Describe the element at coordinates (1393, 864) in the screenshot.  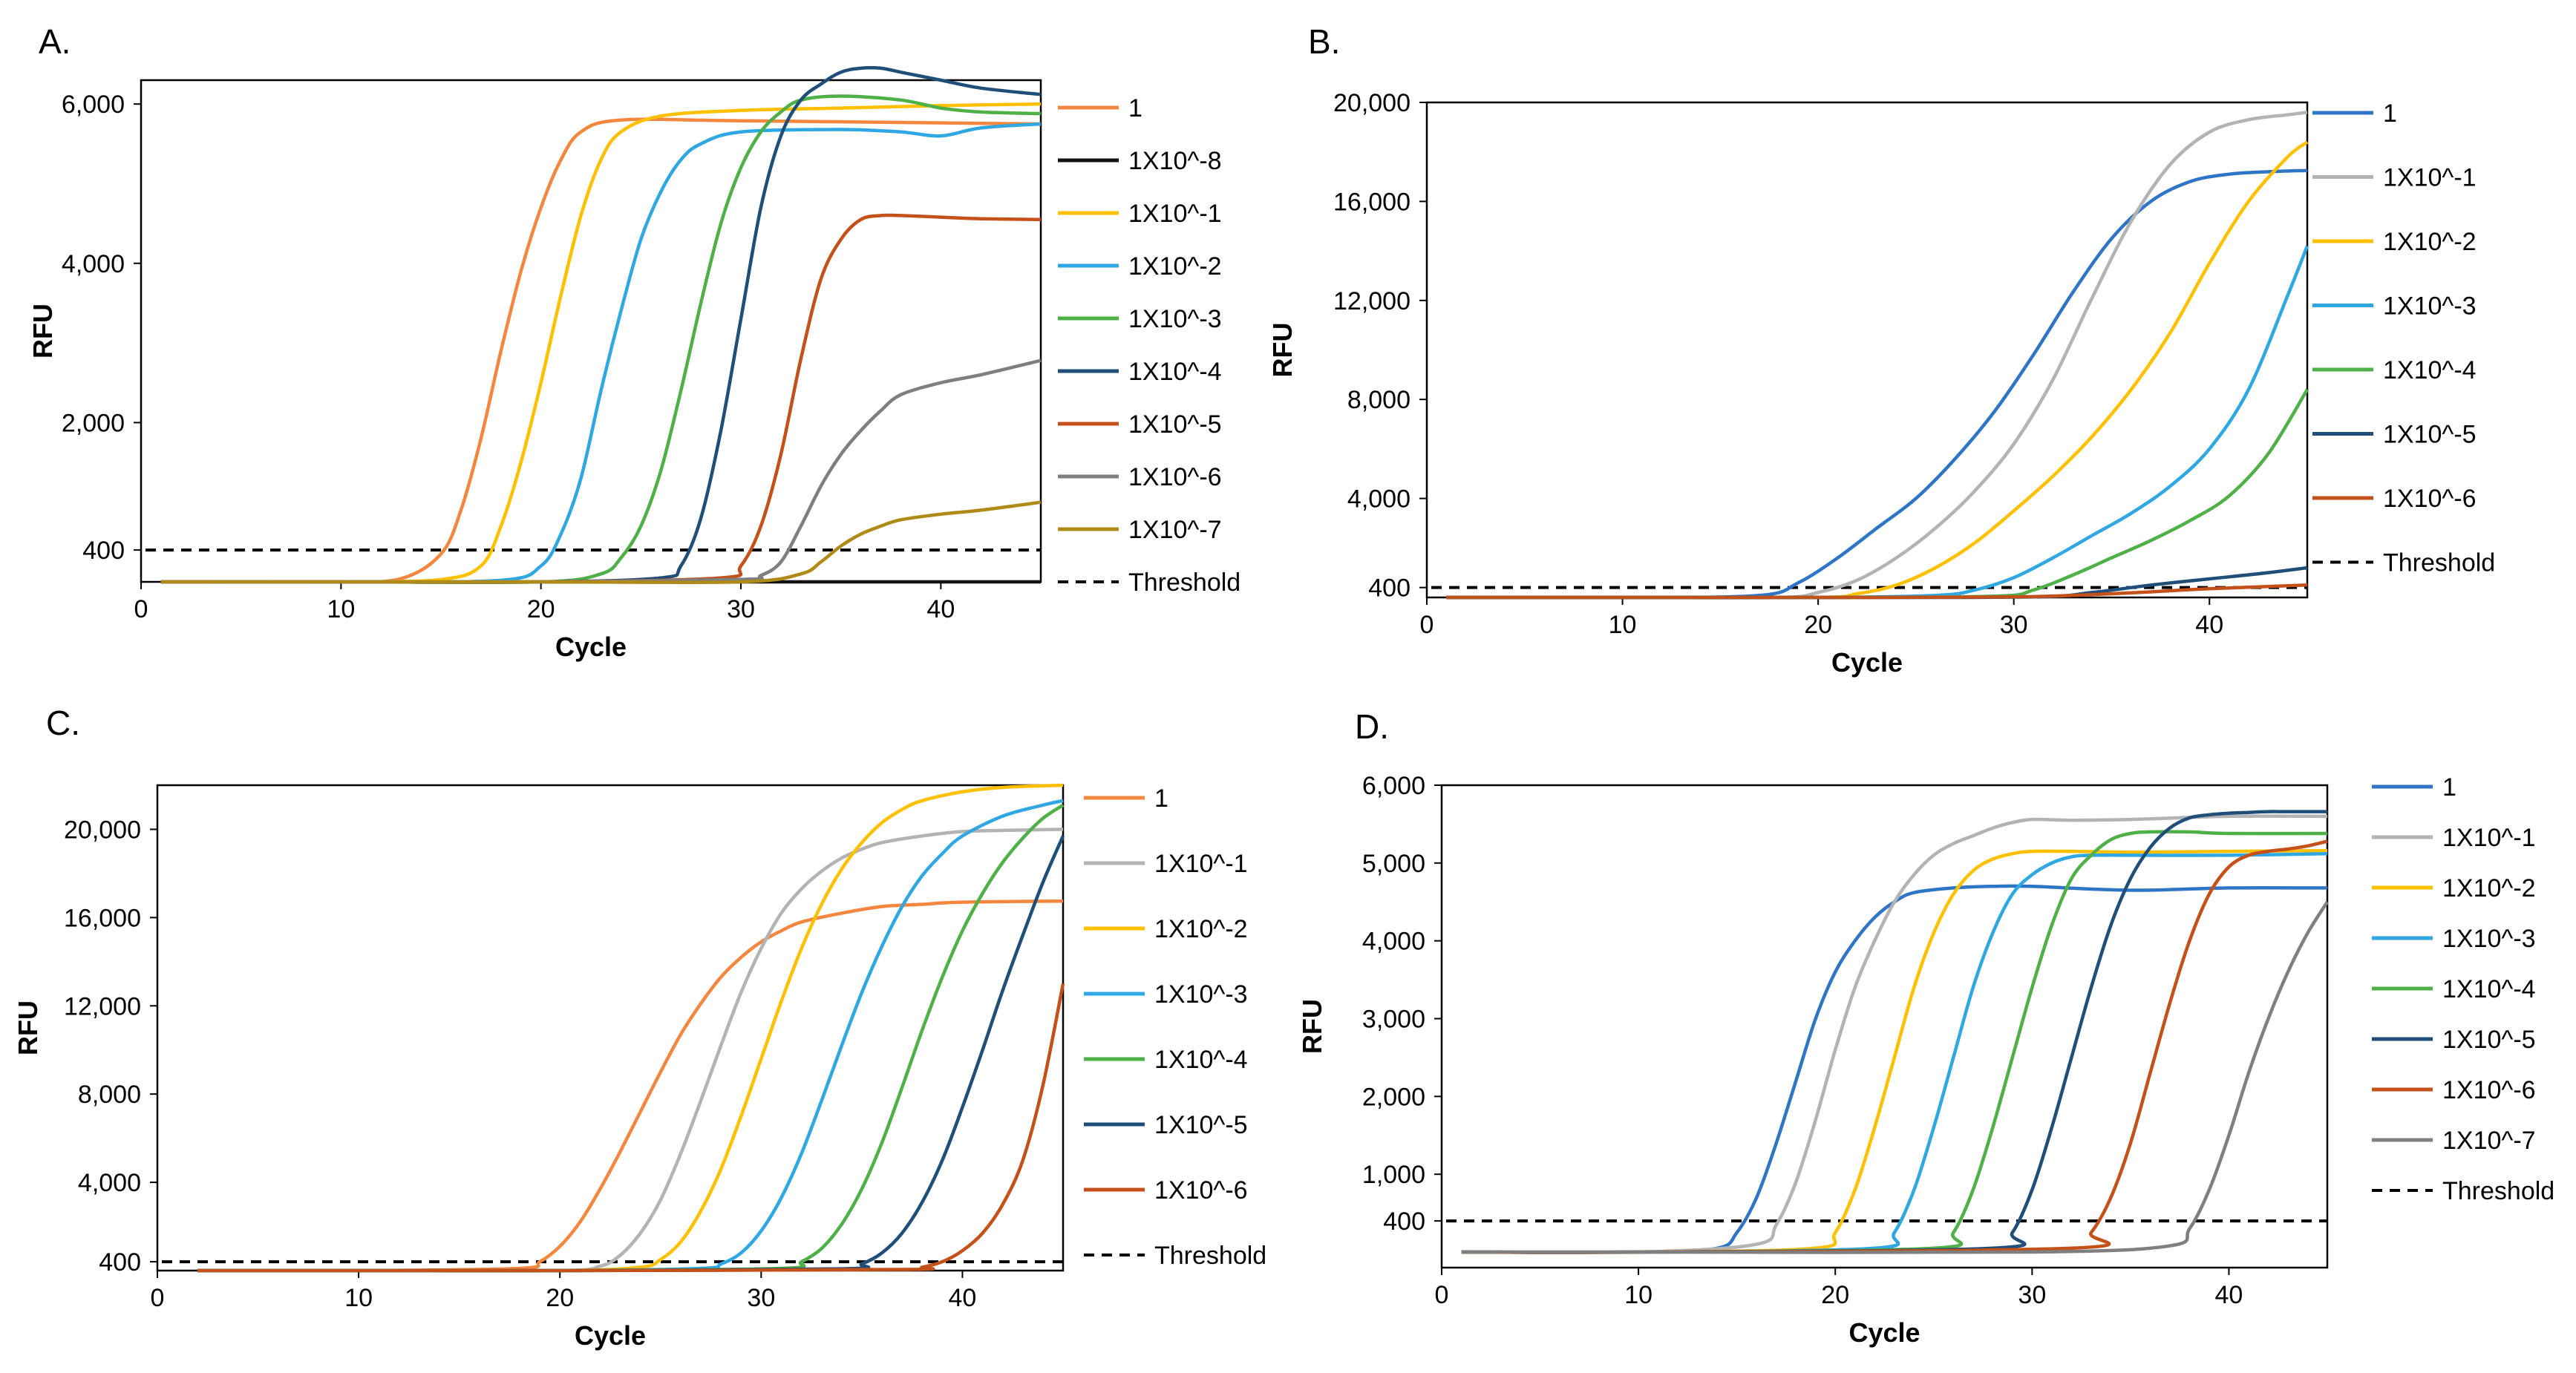
I see `y-tick-label: 5,000` at that location.